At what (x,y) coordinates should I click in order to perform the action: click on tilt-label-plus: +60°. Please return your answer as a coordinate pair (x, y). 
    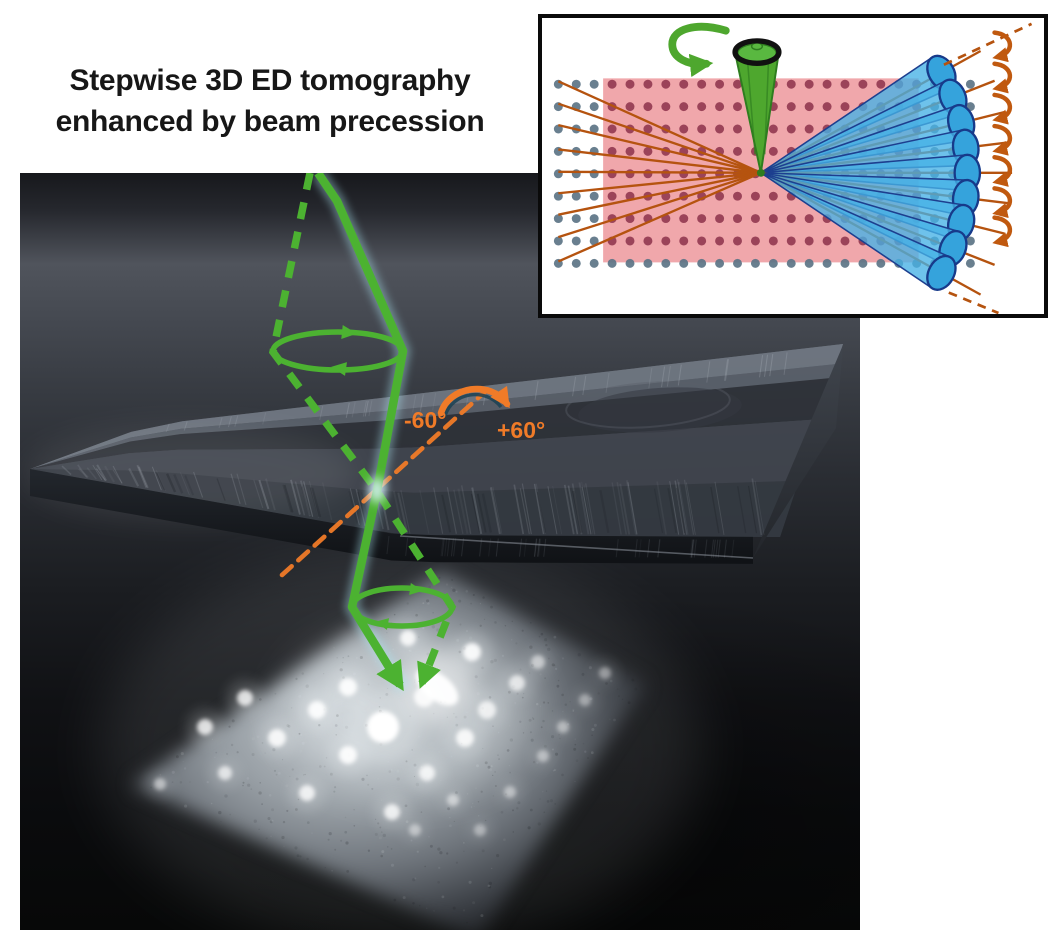
    Looking at the image, I should click on (521, 430).